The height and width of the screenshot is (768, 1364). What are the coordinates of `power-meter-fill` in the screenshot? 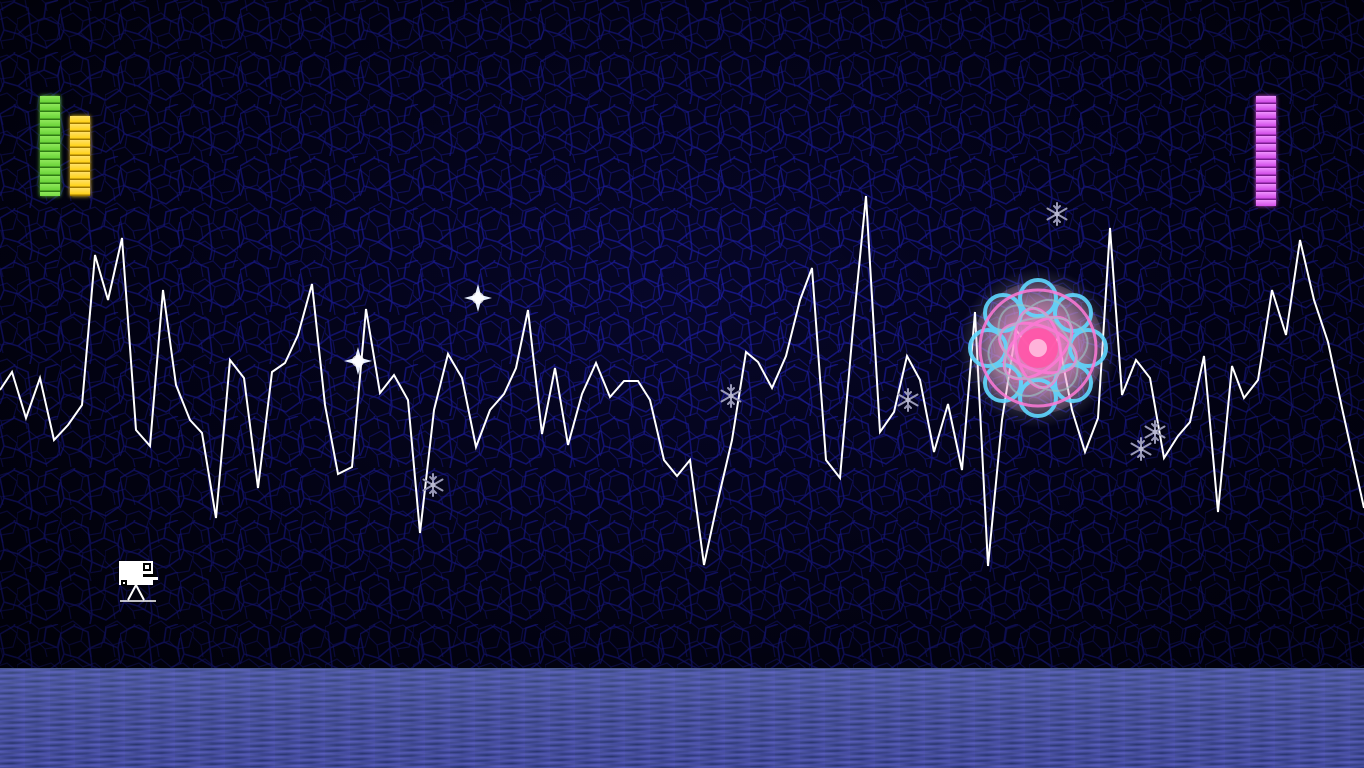 It's located at (80, 156).